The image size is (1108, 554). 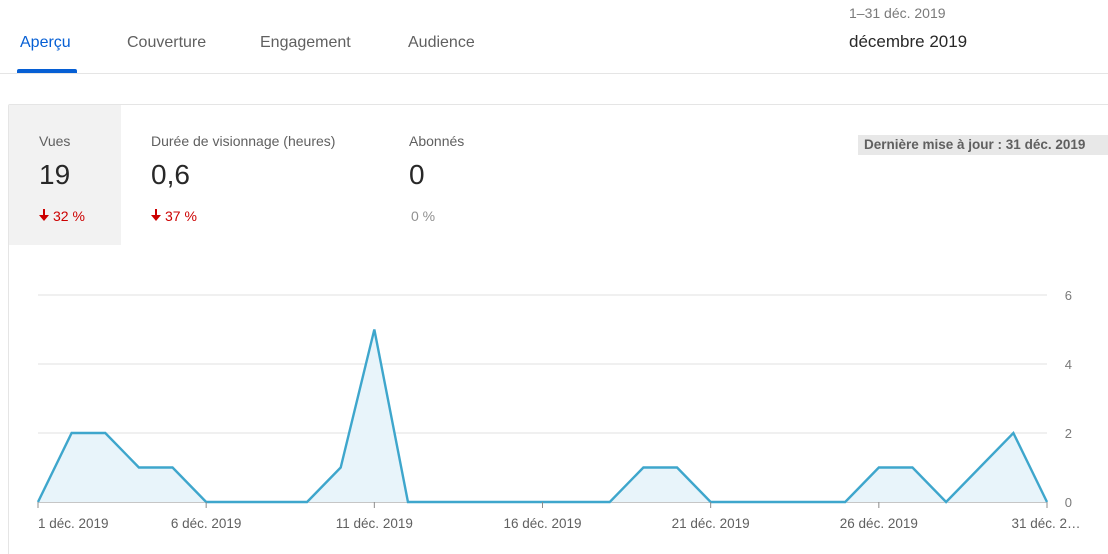 I want to click on metric-subscribers-value: 0, so click(x=417, y=174).